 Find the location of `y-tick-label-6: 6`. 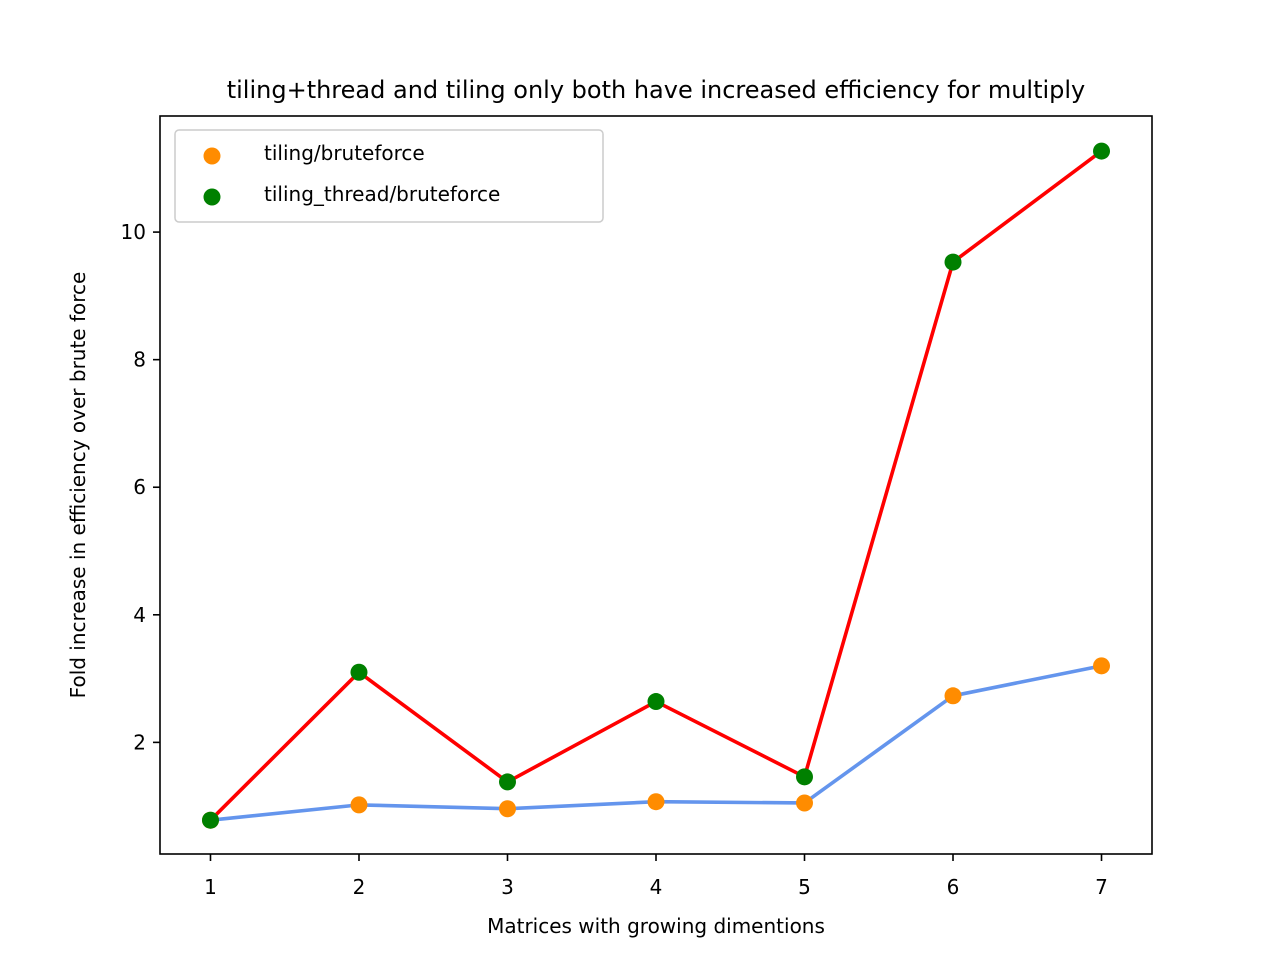

y-tick-label-6: 6 is located at coordinates (139, 487).